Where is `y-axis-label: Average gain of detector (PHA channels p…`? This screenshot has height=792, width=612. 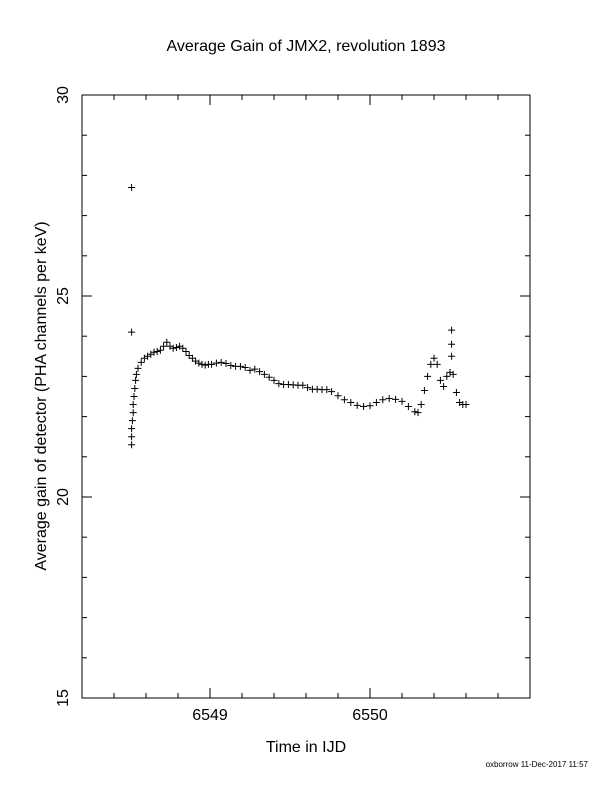
y-axis-label: Average gain of detector (PHA channels p… is located at coordinates (41, 395).